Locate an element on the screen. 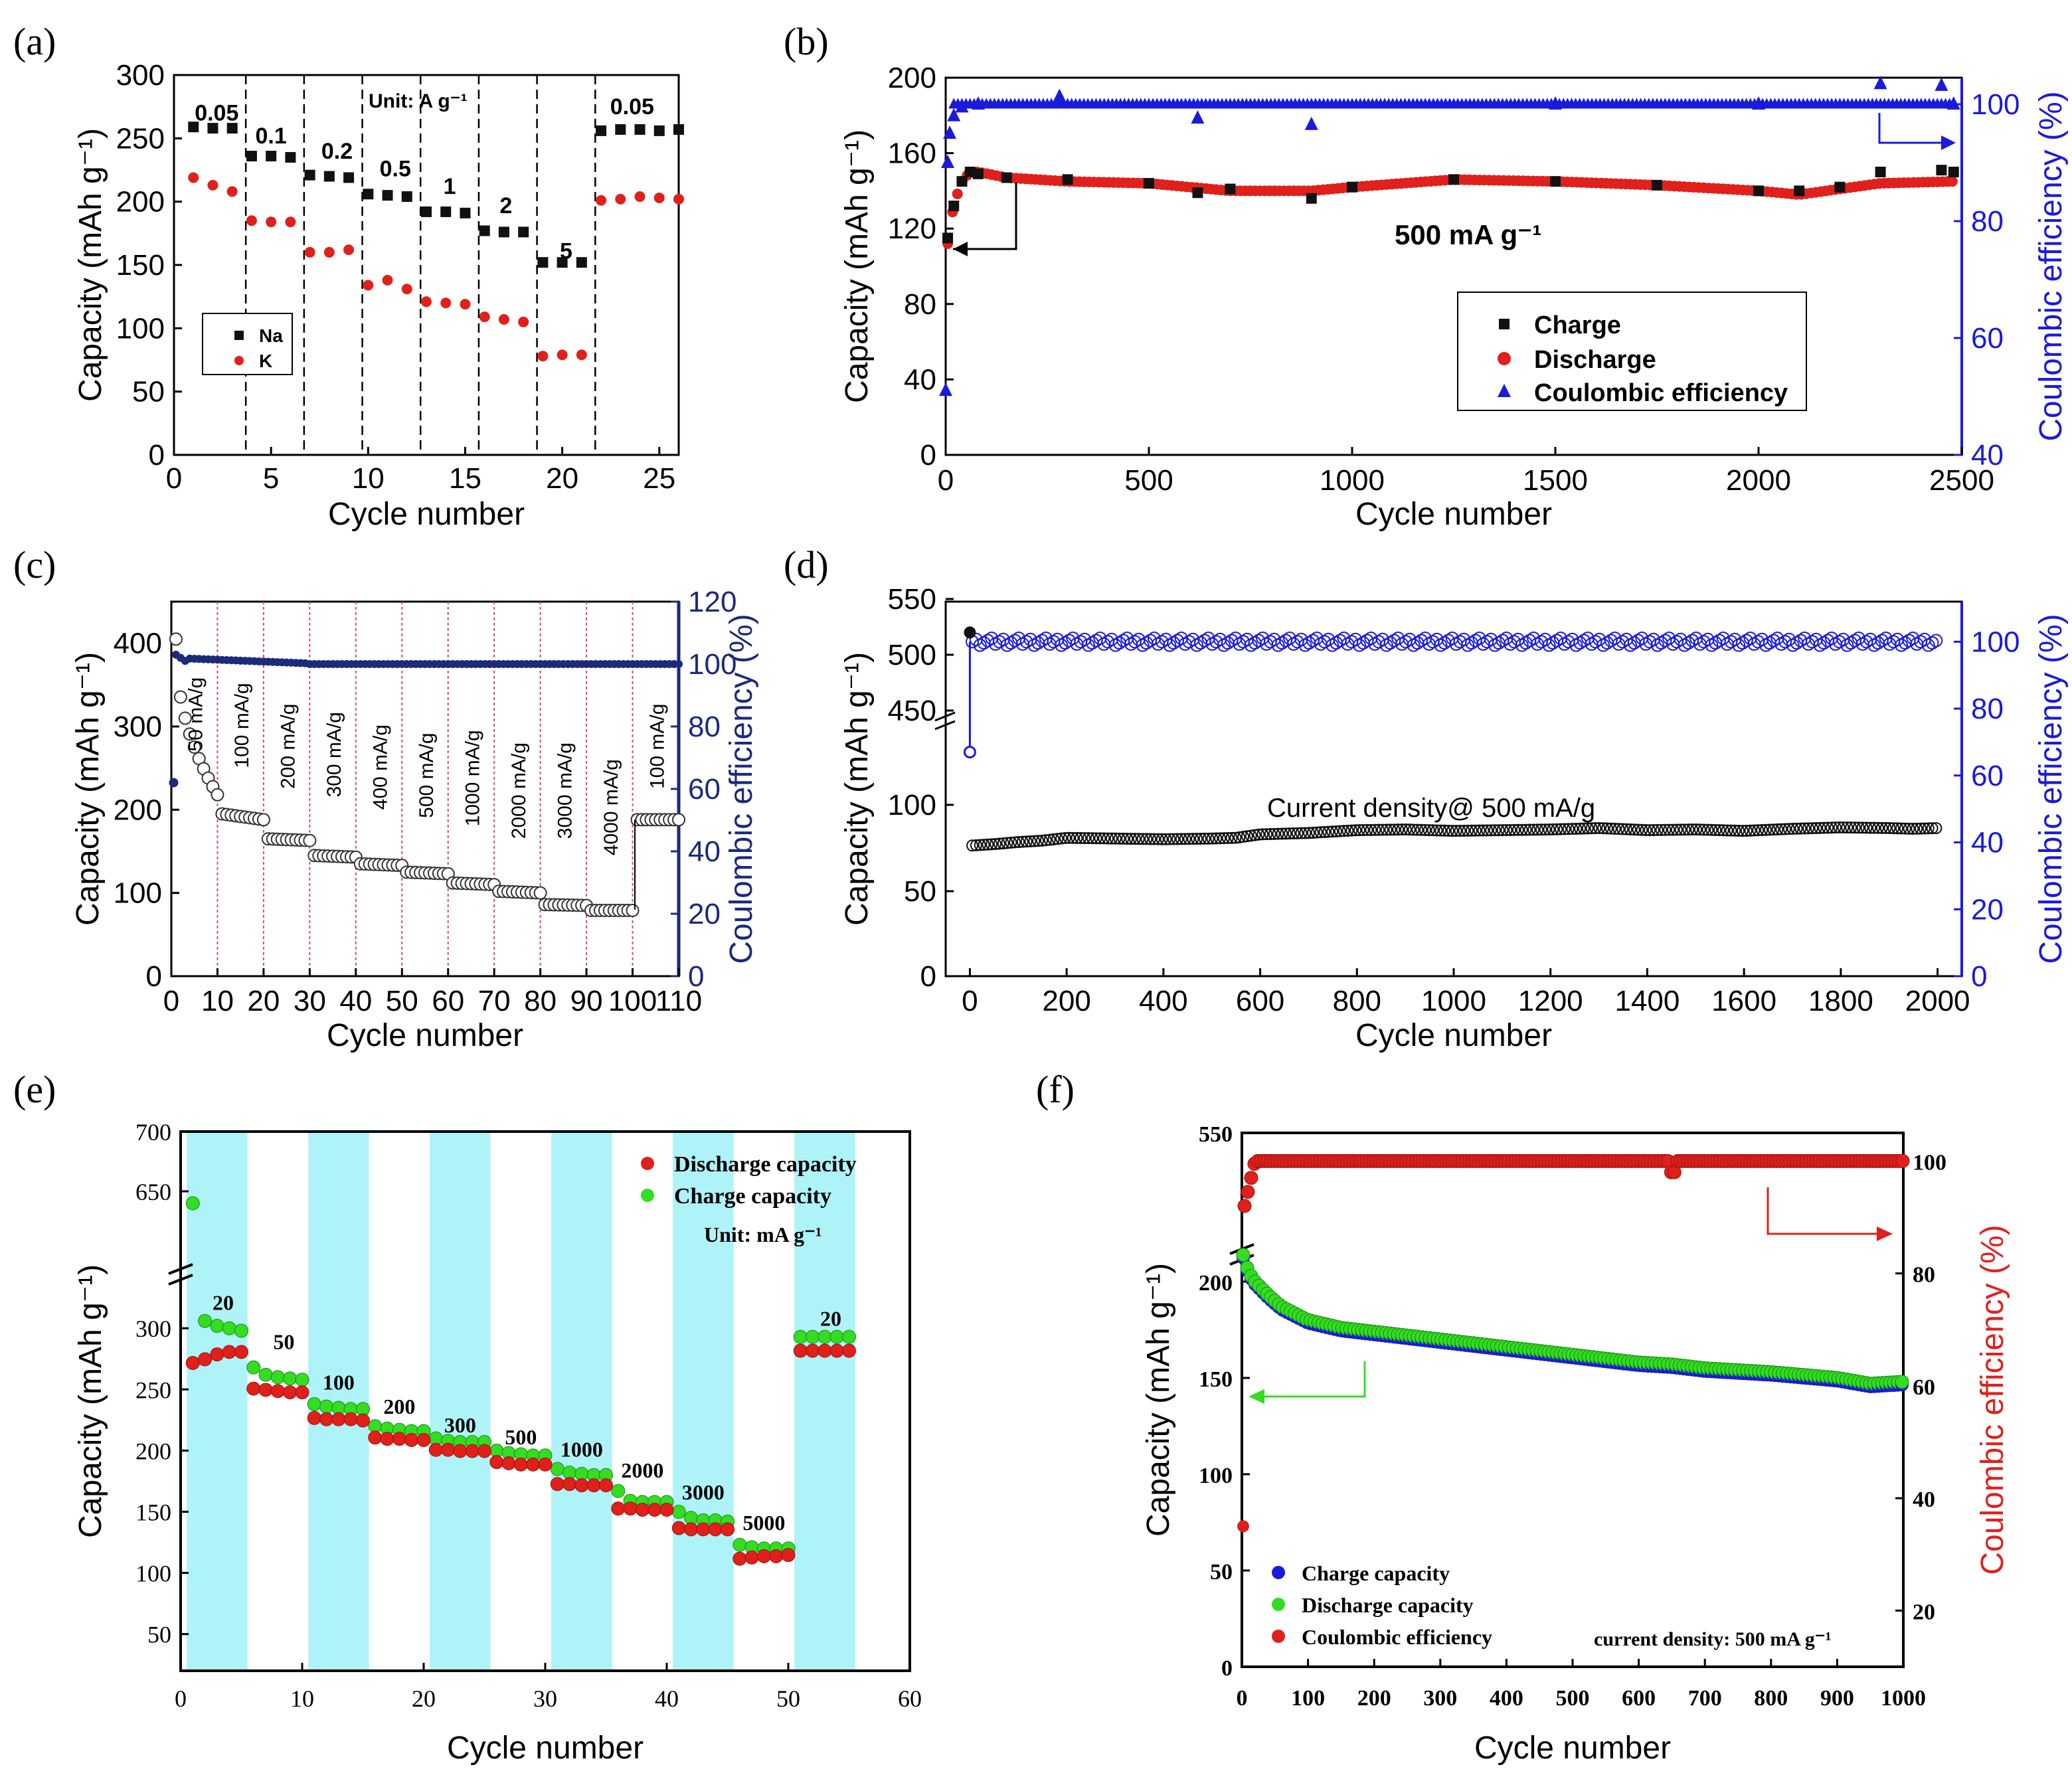 Image resolution: width=2072 pixels, height=1785 pixels. x-tick-label: 600 is located at coordinates (1260, 1001).